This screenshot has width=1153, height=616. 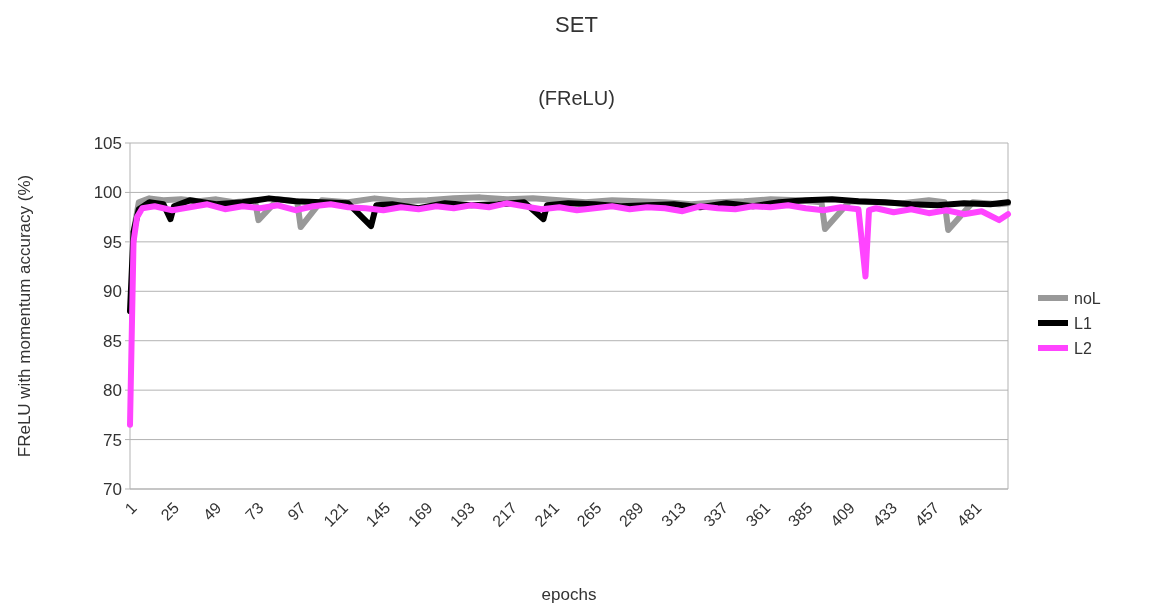 I want to click on x-tick-label: 313, so click(x=674, y=514).